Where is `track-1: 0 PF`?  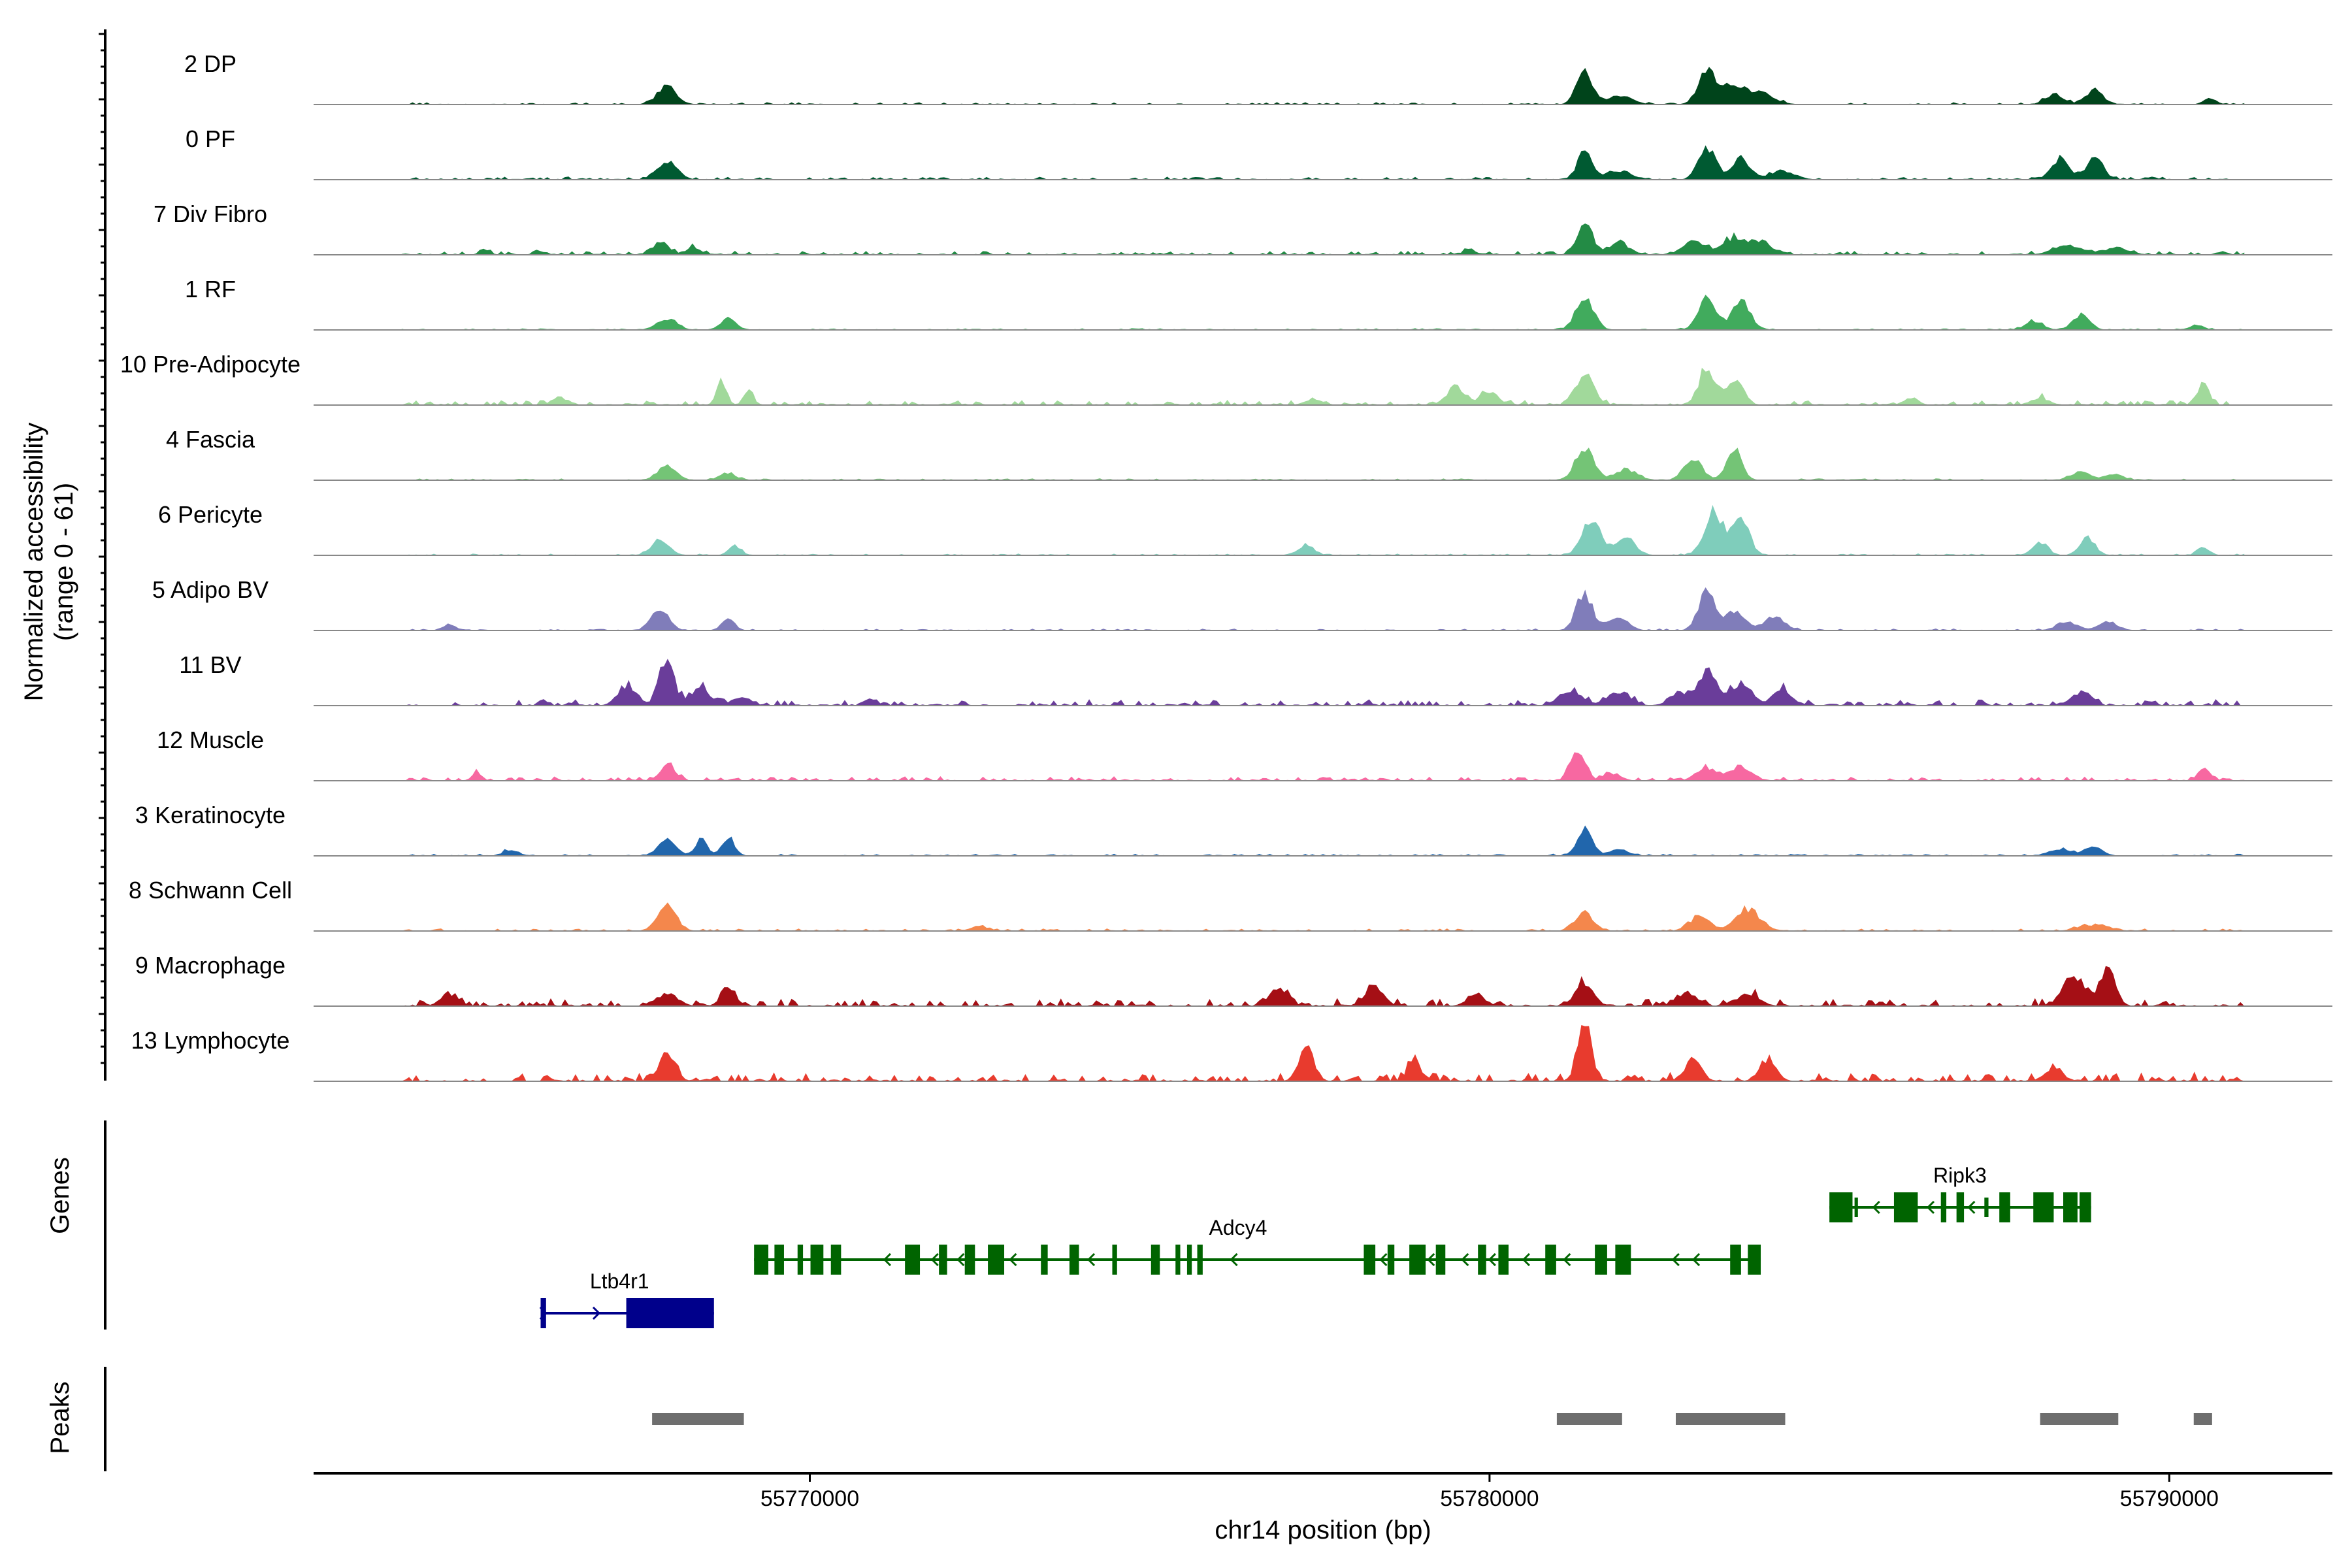
track-1: 0 PF is located at coordinates (1259, 152).